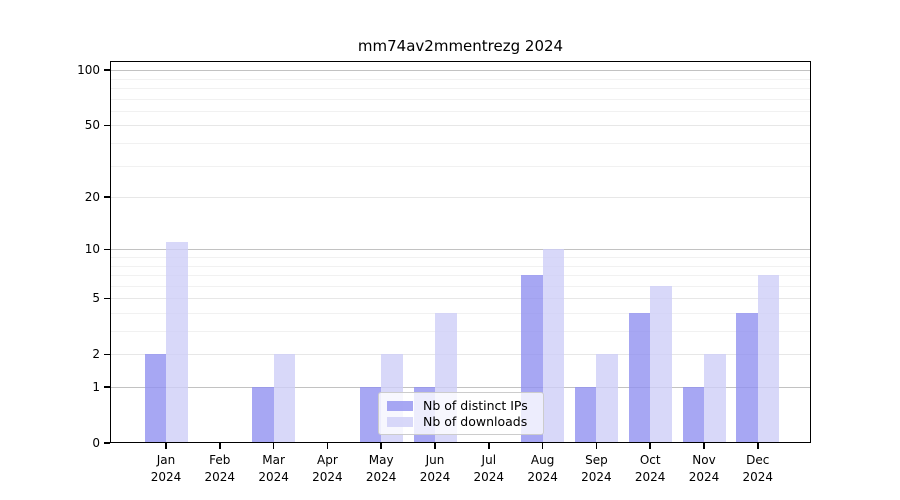 Image resolution: width=900 pixels, height=500 pixels. Describe the element at coordinates (370, 415) in the screenshot. I see `bar-distinct-ips-may` at that location.